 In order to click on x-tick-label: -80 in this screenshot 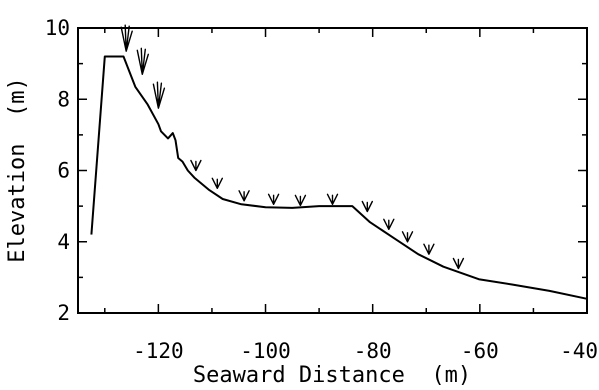, I will do `click(373, 351)`.